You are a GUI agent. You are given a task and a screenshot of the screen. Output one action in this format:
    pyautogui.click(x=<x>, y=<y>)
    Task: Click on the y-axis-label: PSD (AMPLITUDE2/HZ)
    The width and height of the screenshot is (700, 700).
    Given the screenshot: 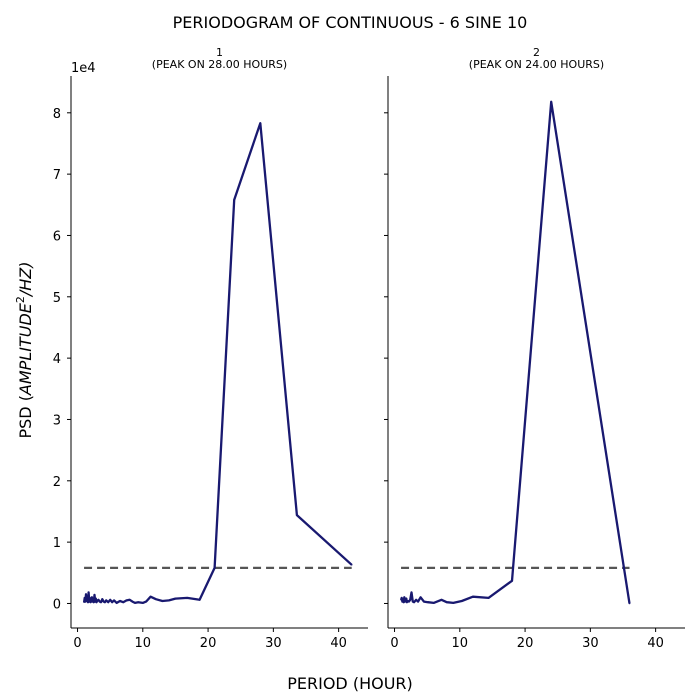 What is the action you would take?
    pyautogui.click(x=24, y=349)
    